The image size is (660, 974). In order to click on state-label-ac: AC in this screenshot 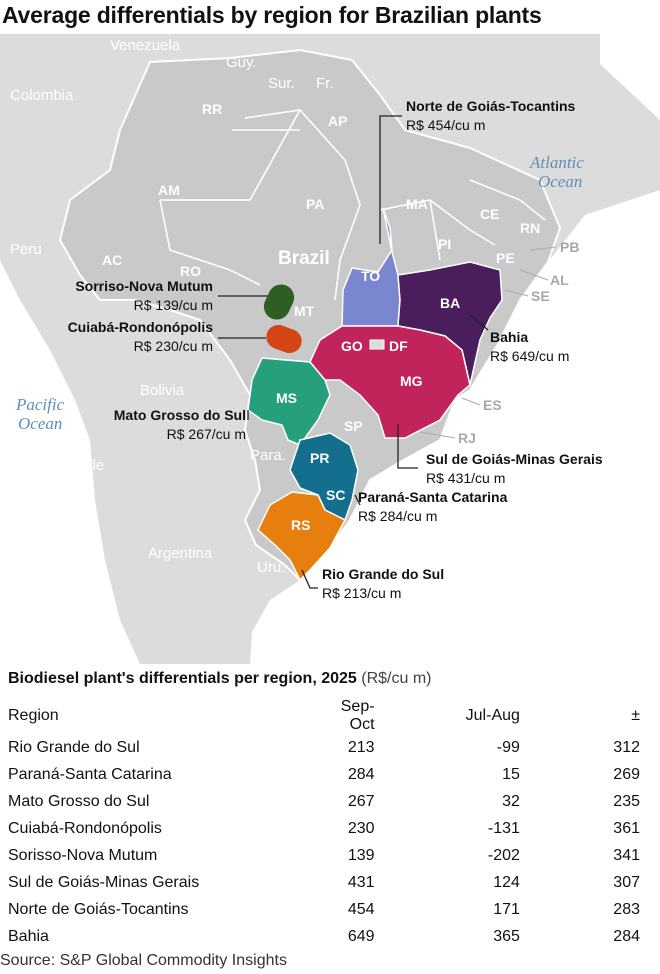, I will do `click(112, 260)`.